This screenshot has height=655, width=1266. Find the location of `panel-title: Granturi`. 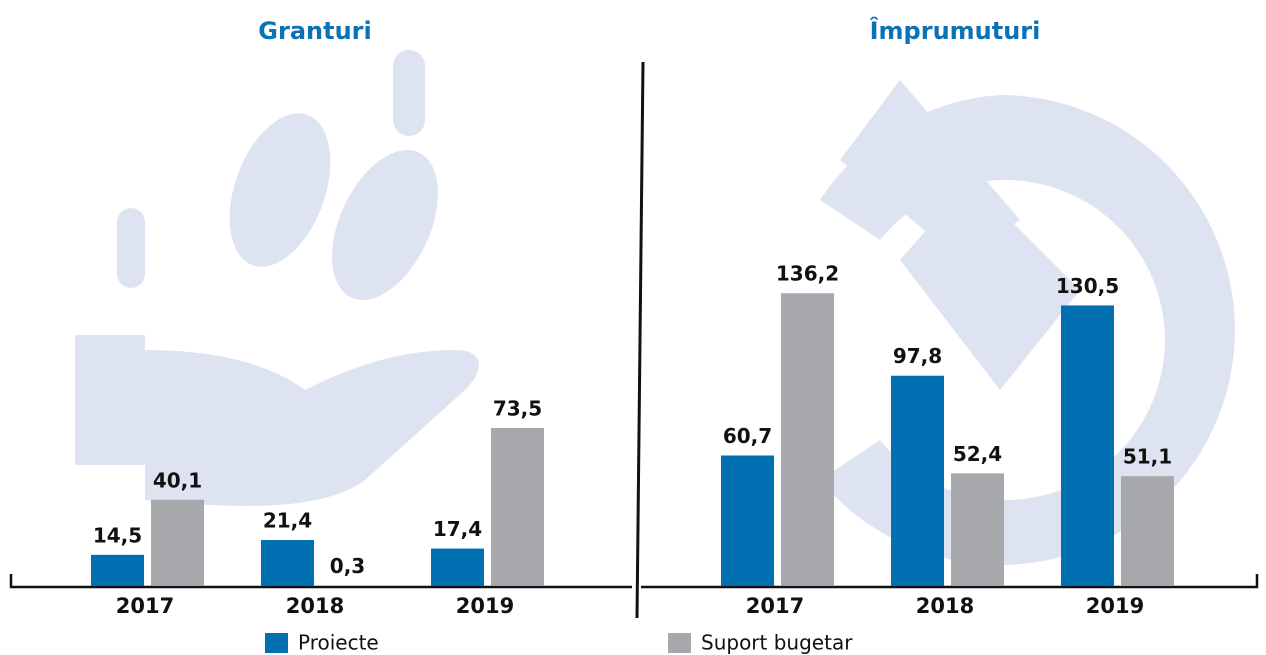

panel-title: Granturi is located at coordinates (314, 31).